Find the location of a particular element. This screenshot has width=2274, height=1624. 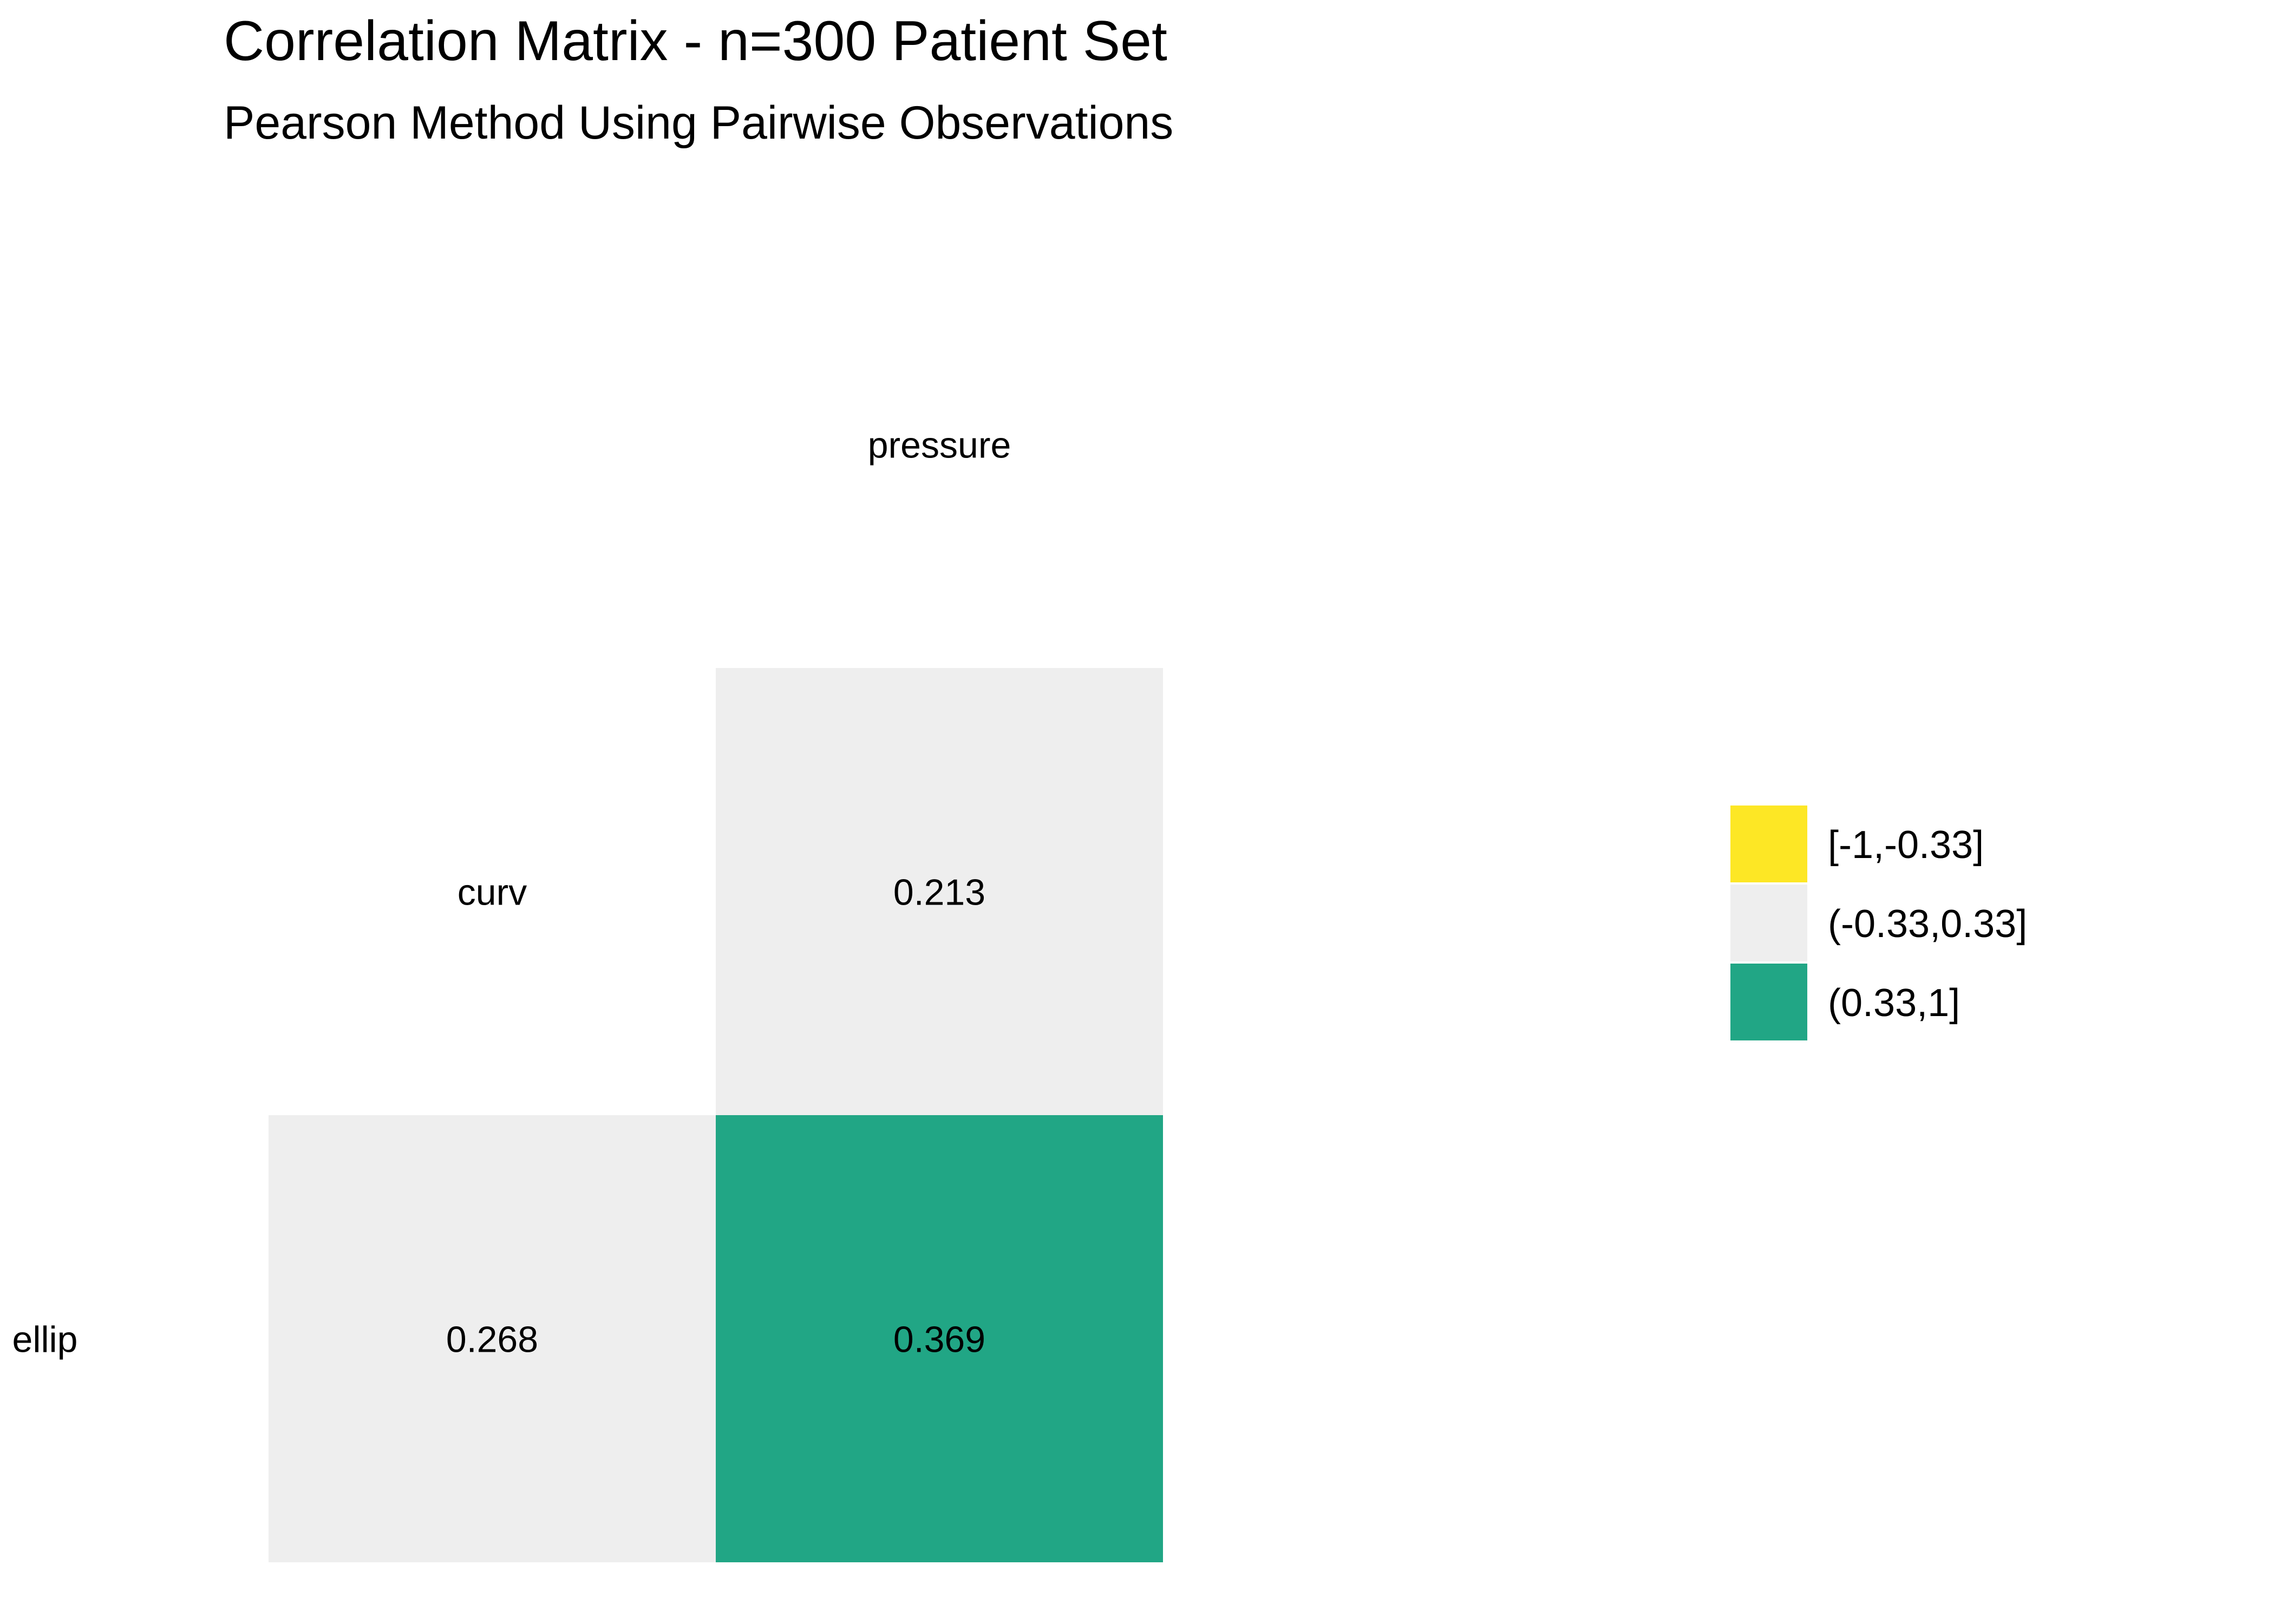

heatmap-cell-curv-pressure is located at coordinates (940, 892).